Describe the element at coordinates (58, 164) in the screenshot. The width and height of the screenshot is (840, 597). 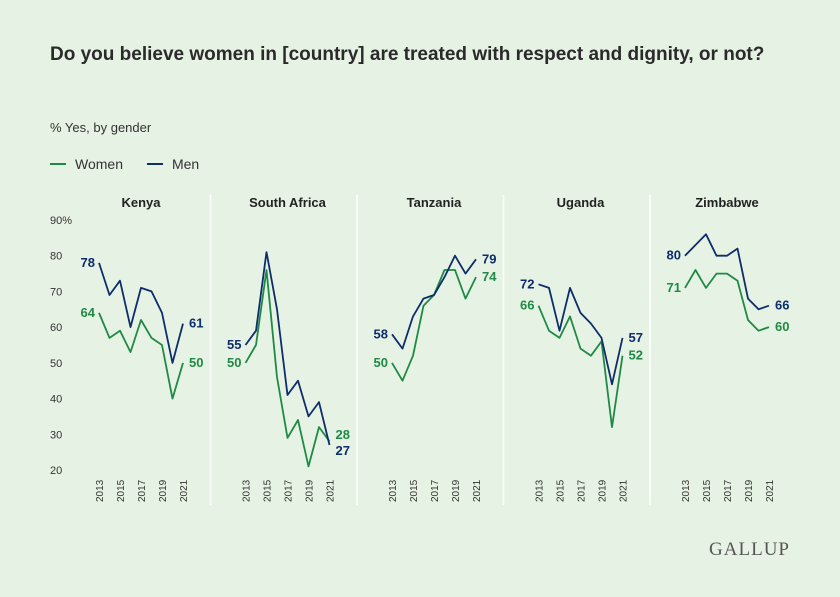
I see `legend-swatch-women` at that location.